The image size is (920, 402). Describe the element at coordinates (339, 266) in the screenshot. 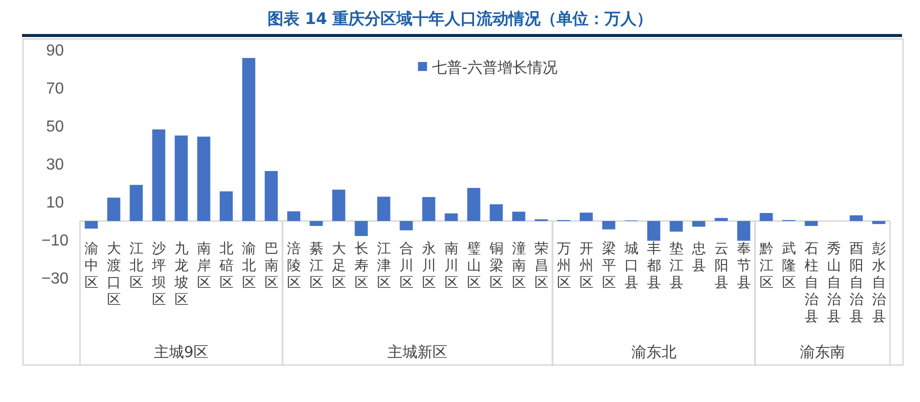

I see `x-tick-label: 大足区` at that location.